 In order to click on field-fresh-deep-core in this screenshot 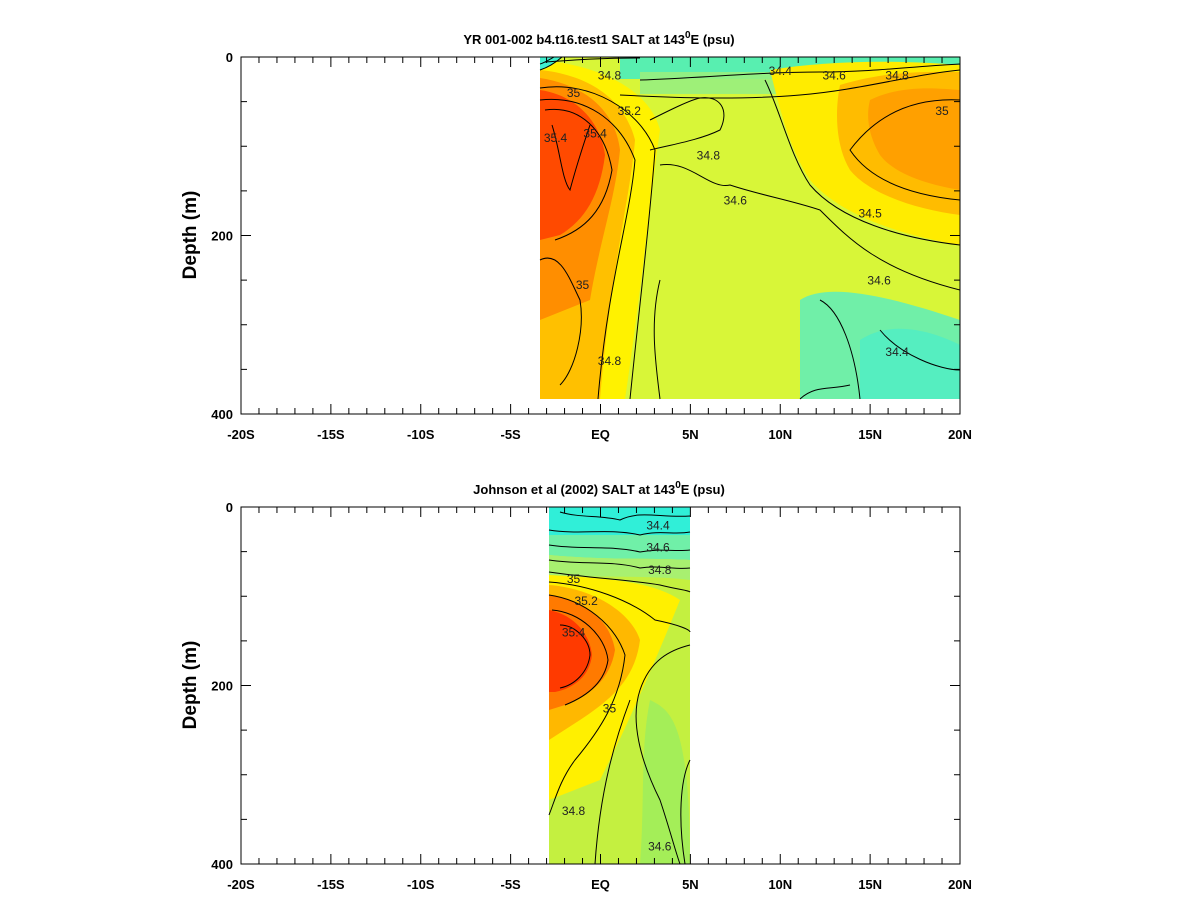, I will do `click(910, 363)`.